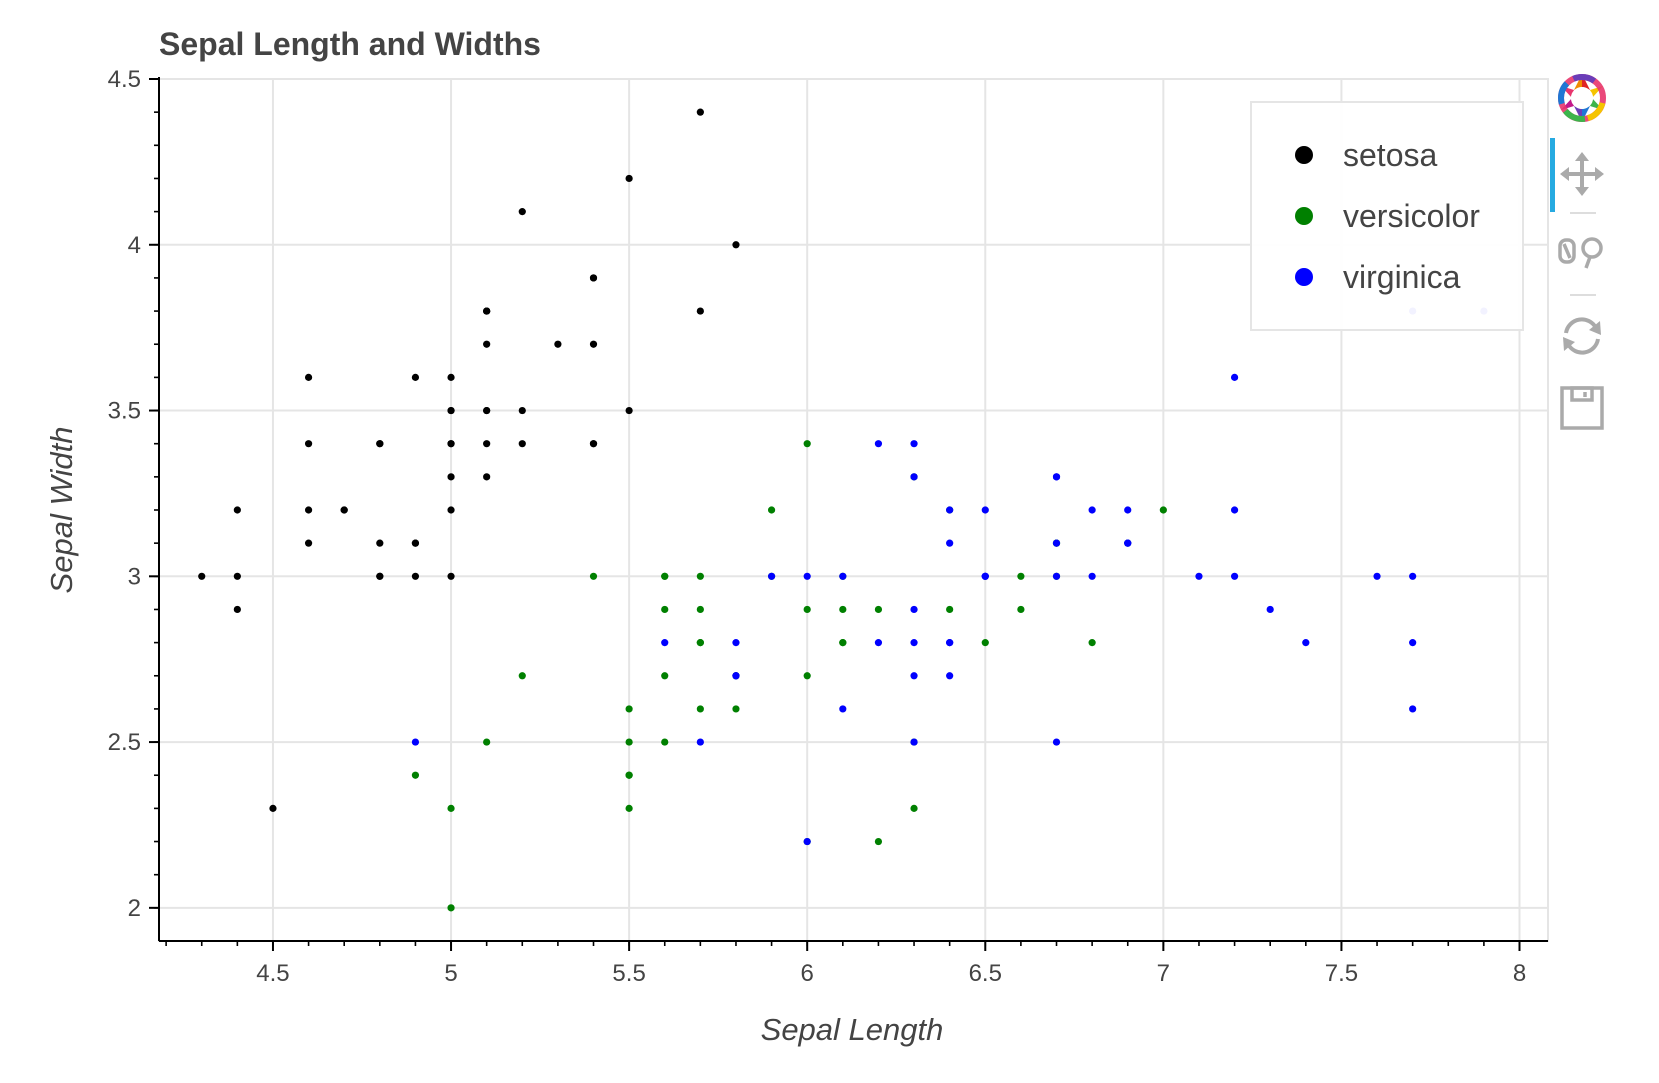  Describe the element at coordinates (1582, 98) in the screenshot. I see `bokeh-logo-icon` at that location.